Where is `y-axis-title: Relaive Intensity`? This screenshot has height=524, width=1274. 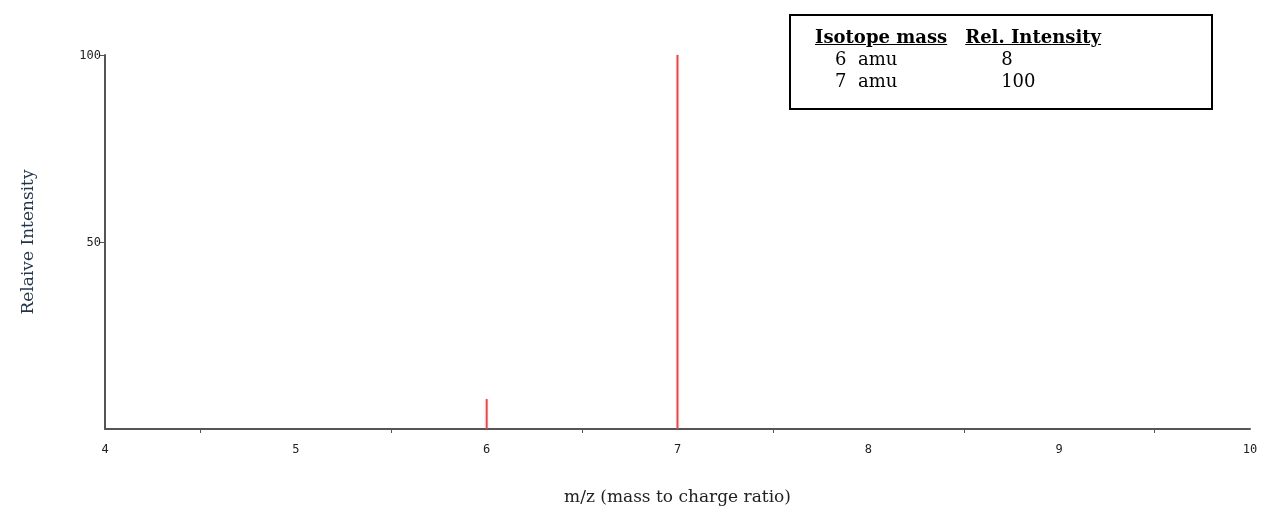 y-axis-title: Relaive Intensity is located at coordinates (26, 242).